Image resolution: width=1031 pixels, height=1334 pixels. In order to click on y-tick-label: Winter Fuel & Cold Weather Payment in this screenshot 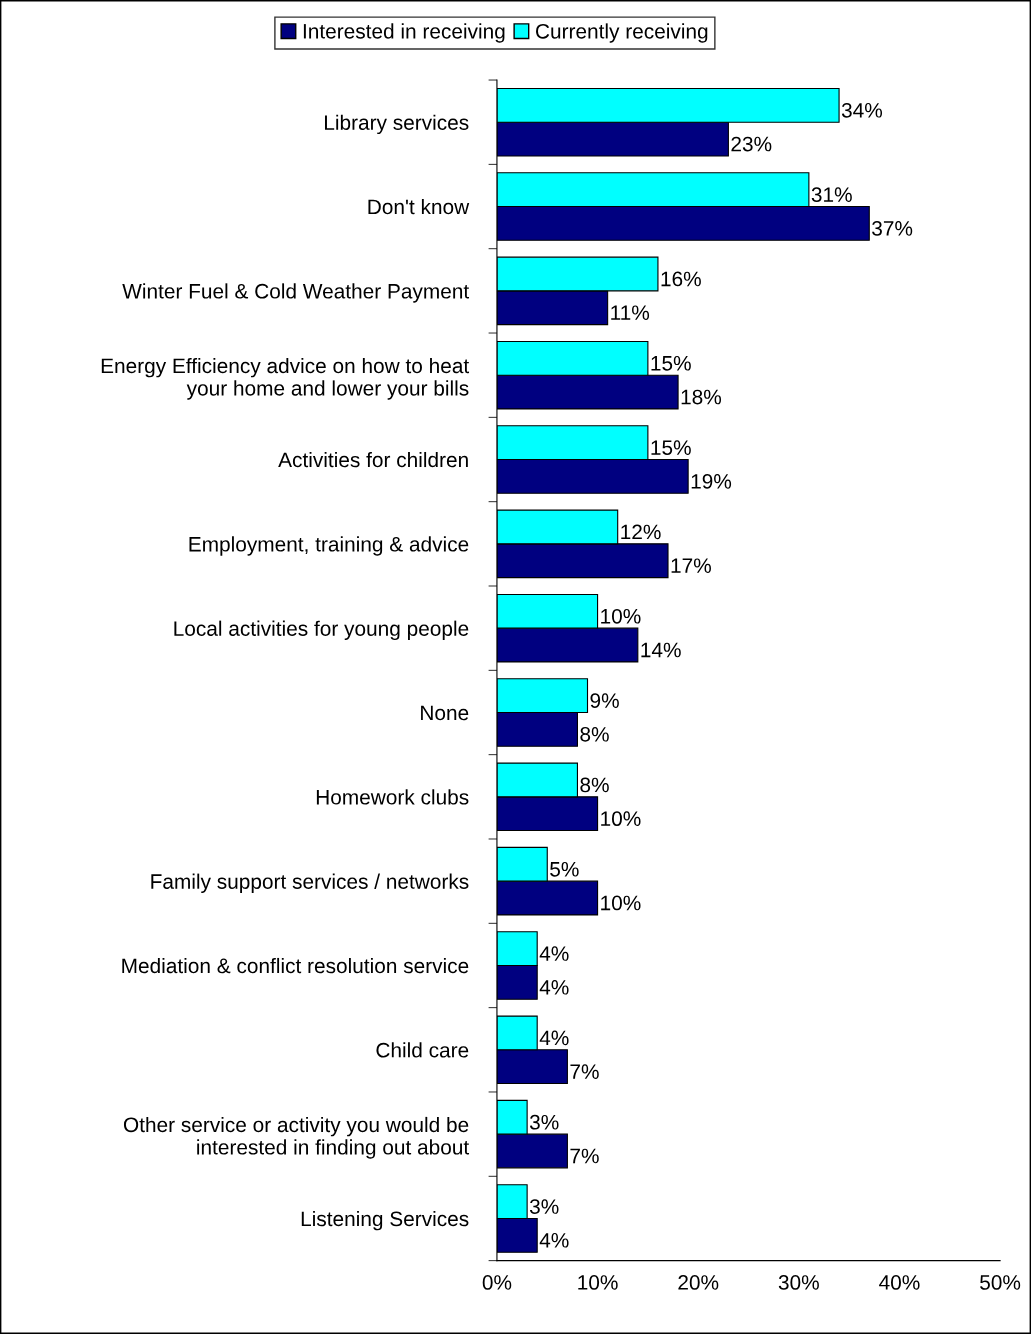, I will do `click(296, 293)`.